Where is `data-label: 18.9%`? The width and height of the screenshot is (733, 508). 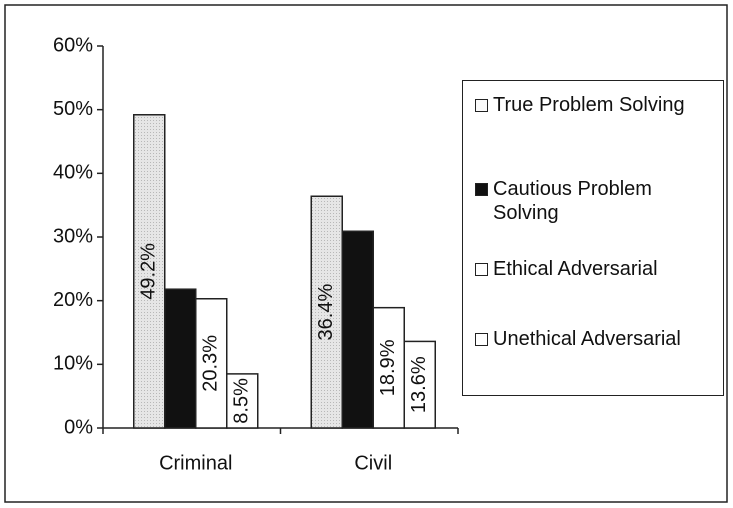 data-label: 18.9% is located at coordinates (388, 367).